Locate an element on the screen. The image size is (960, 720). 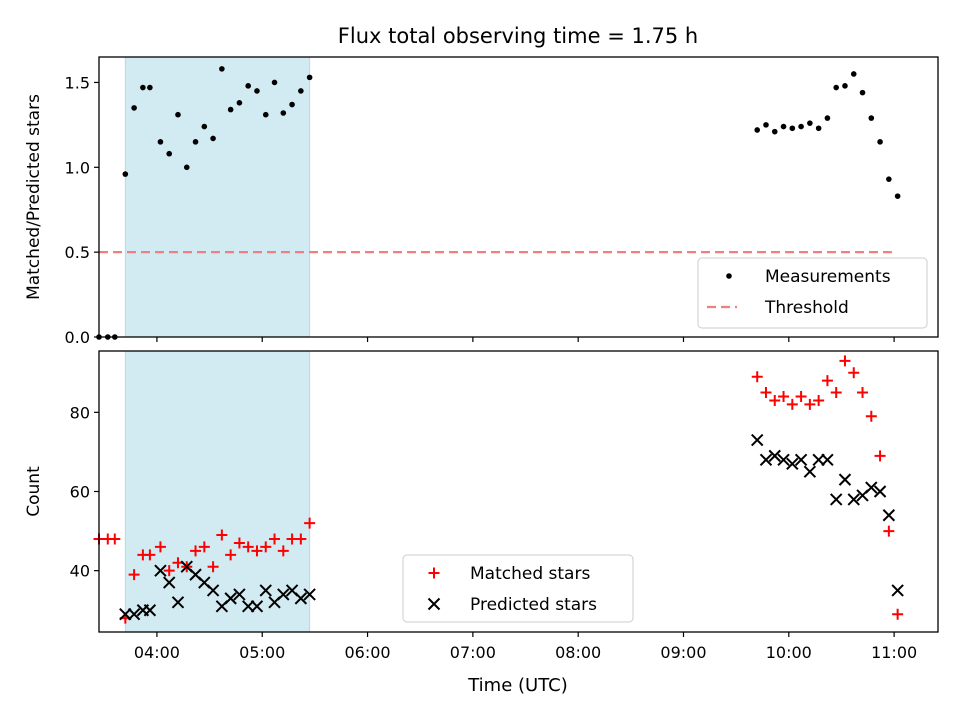
legend-predicted-marker is located at coordinates (434, 604).